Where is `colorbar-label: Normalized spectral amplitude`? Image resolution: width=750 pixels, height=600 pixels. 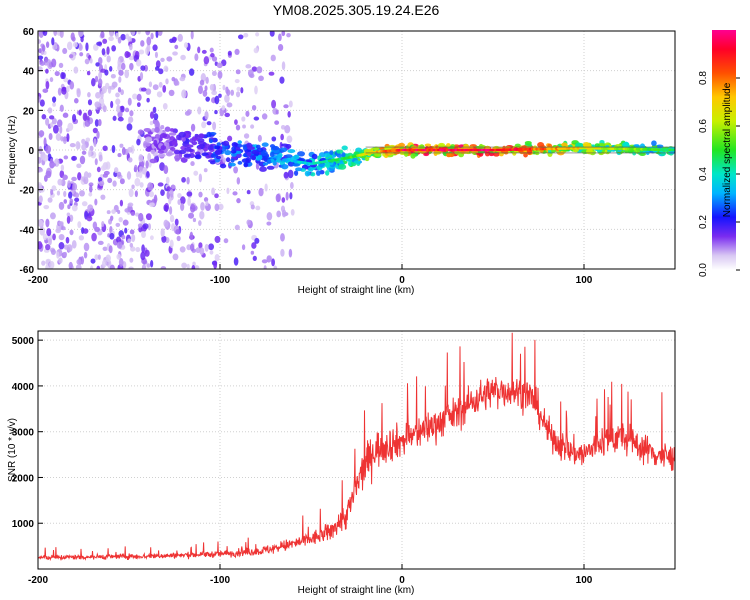
colorbar-label: Normalized spectral amplitude is located at coordinates (727, 149).